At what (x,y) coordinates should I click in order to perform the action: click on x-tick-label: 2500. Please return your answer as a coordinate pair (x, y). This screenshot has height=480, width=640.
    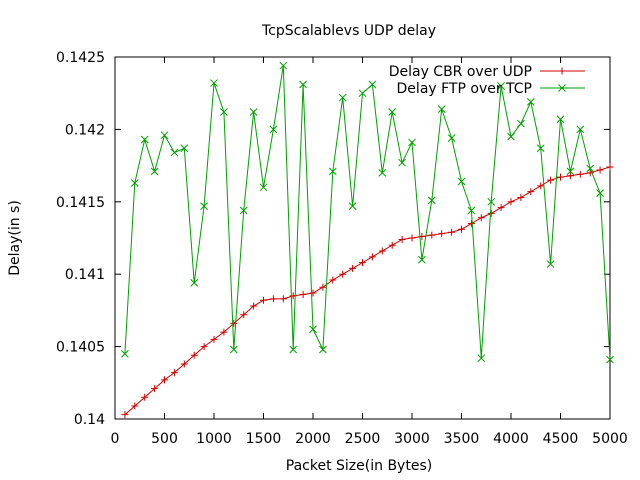
    Looking at the image, I should click on (363, 439).